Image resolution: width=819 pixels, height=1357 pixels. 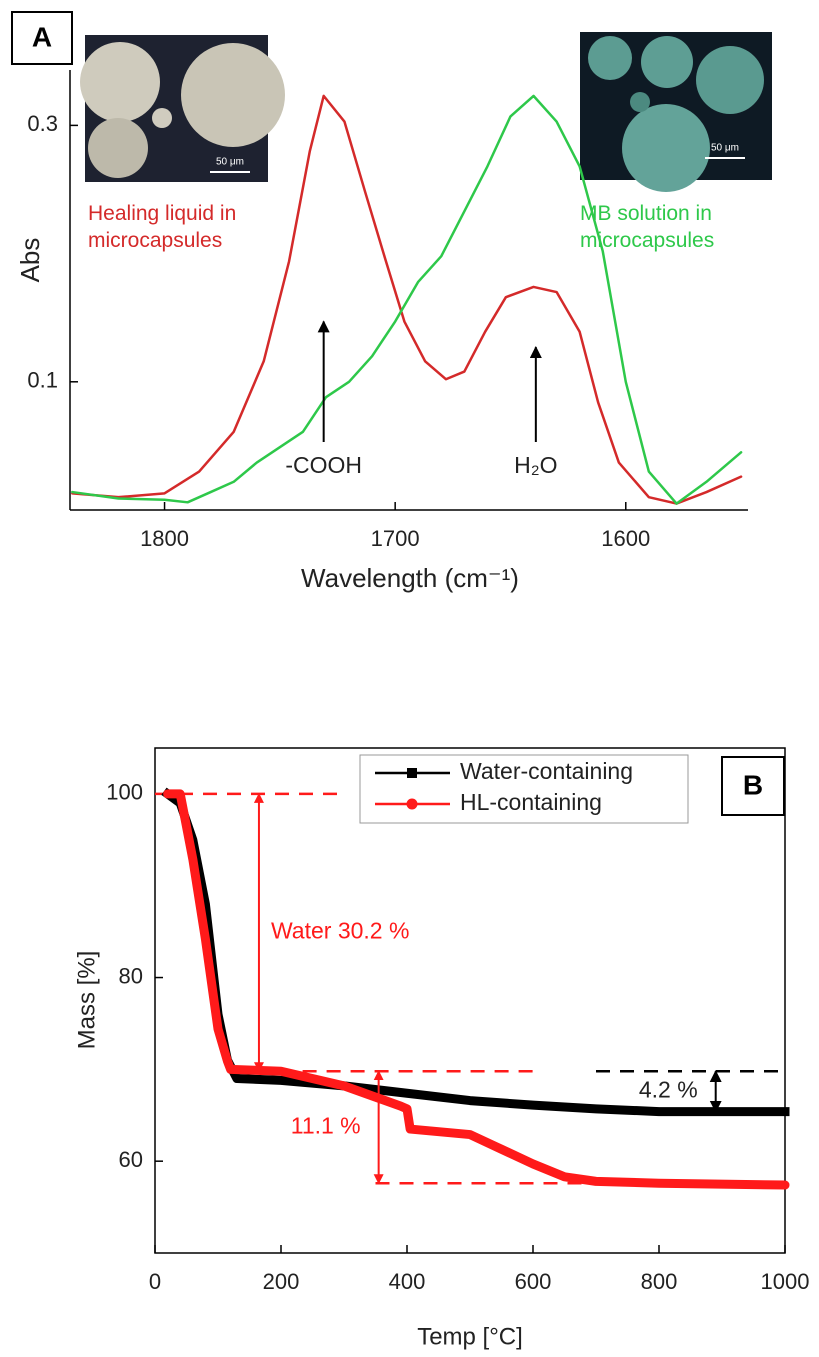 I want to click on annotation: Water 30.2 %, so click(x=340, y=931).